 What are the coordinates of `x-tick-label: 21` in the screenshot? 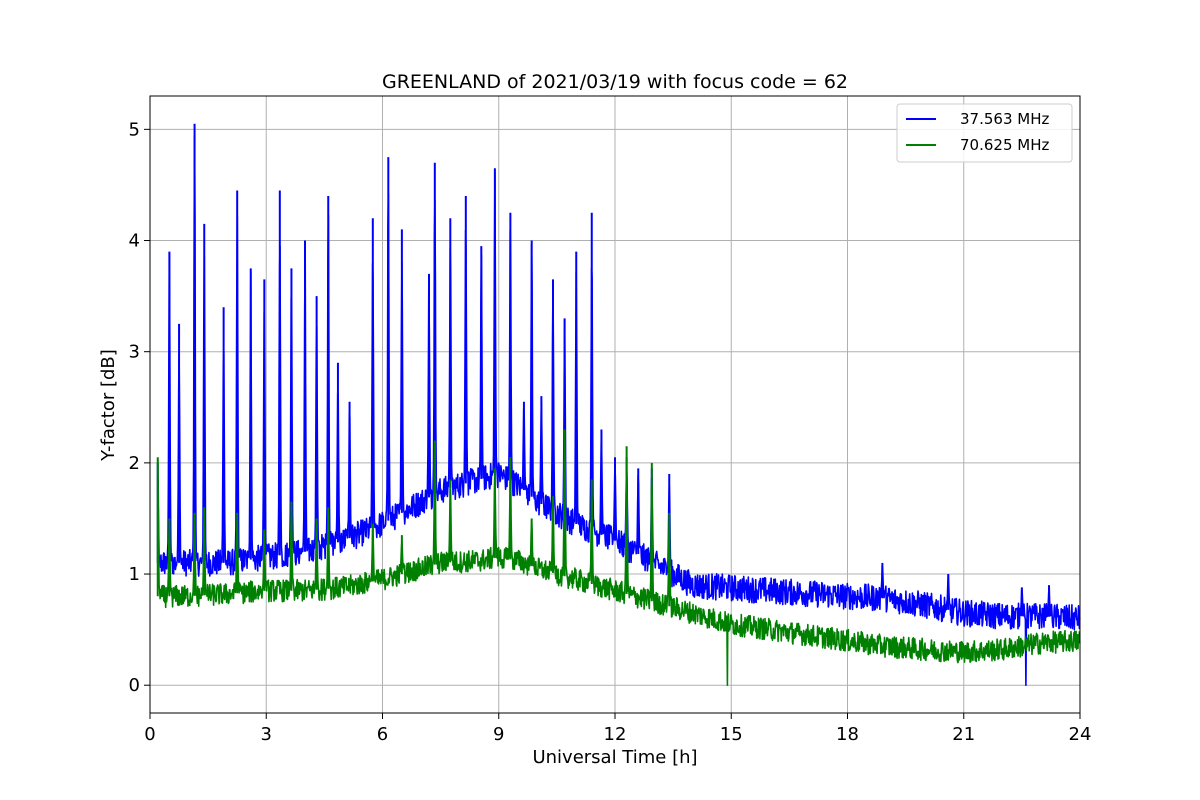 It's located at (963, 734).